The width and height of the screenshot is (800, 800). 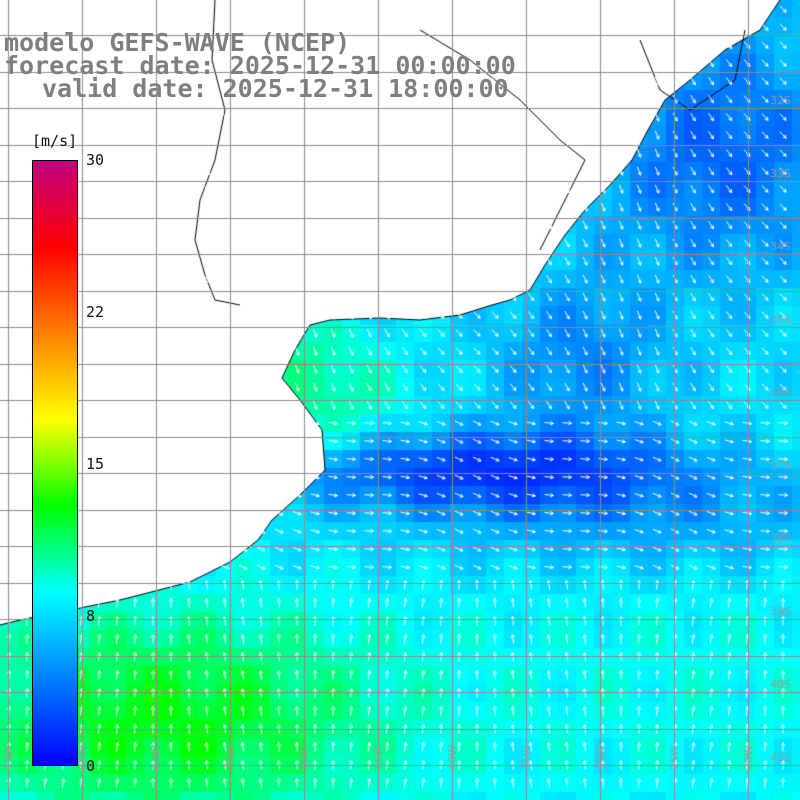 What do you see at coordinates (275, 88) in the screenshot?
I see `valid-date-title: valid date: 2025-12-31 18:00:00` at bounding box center [275, 88].